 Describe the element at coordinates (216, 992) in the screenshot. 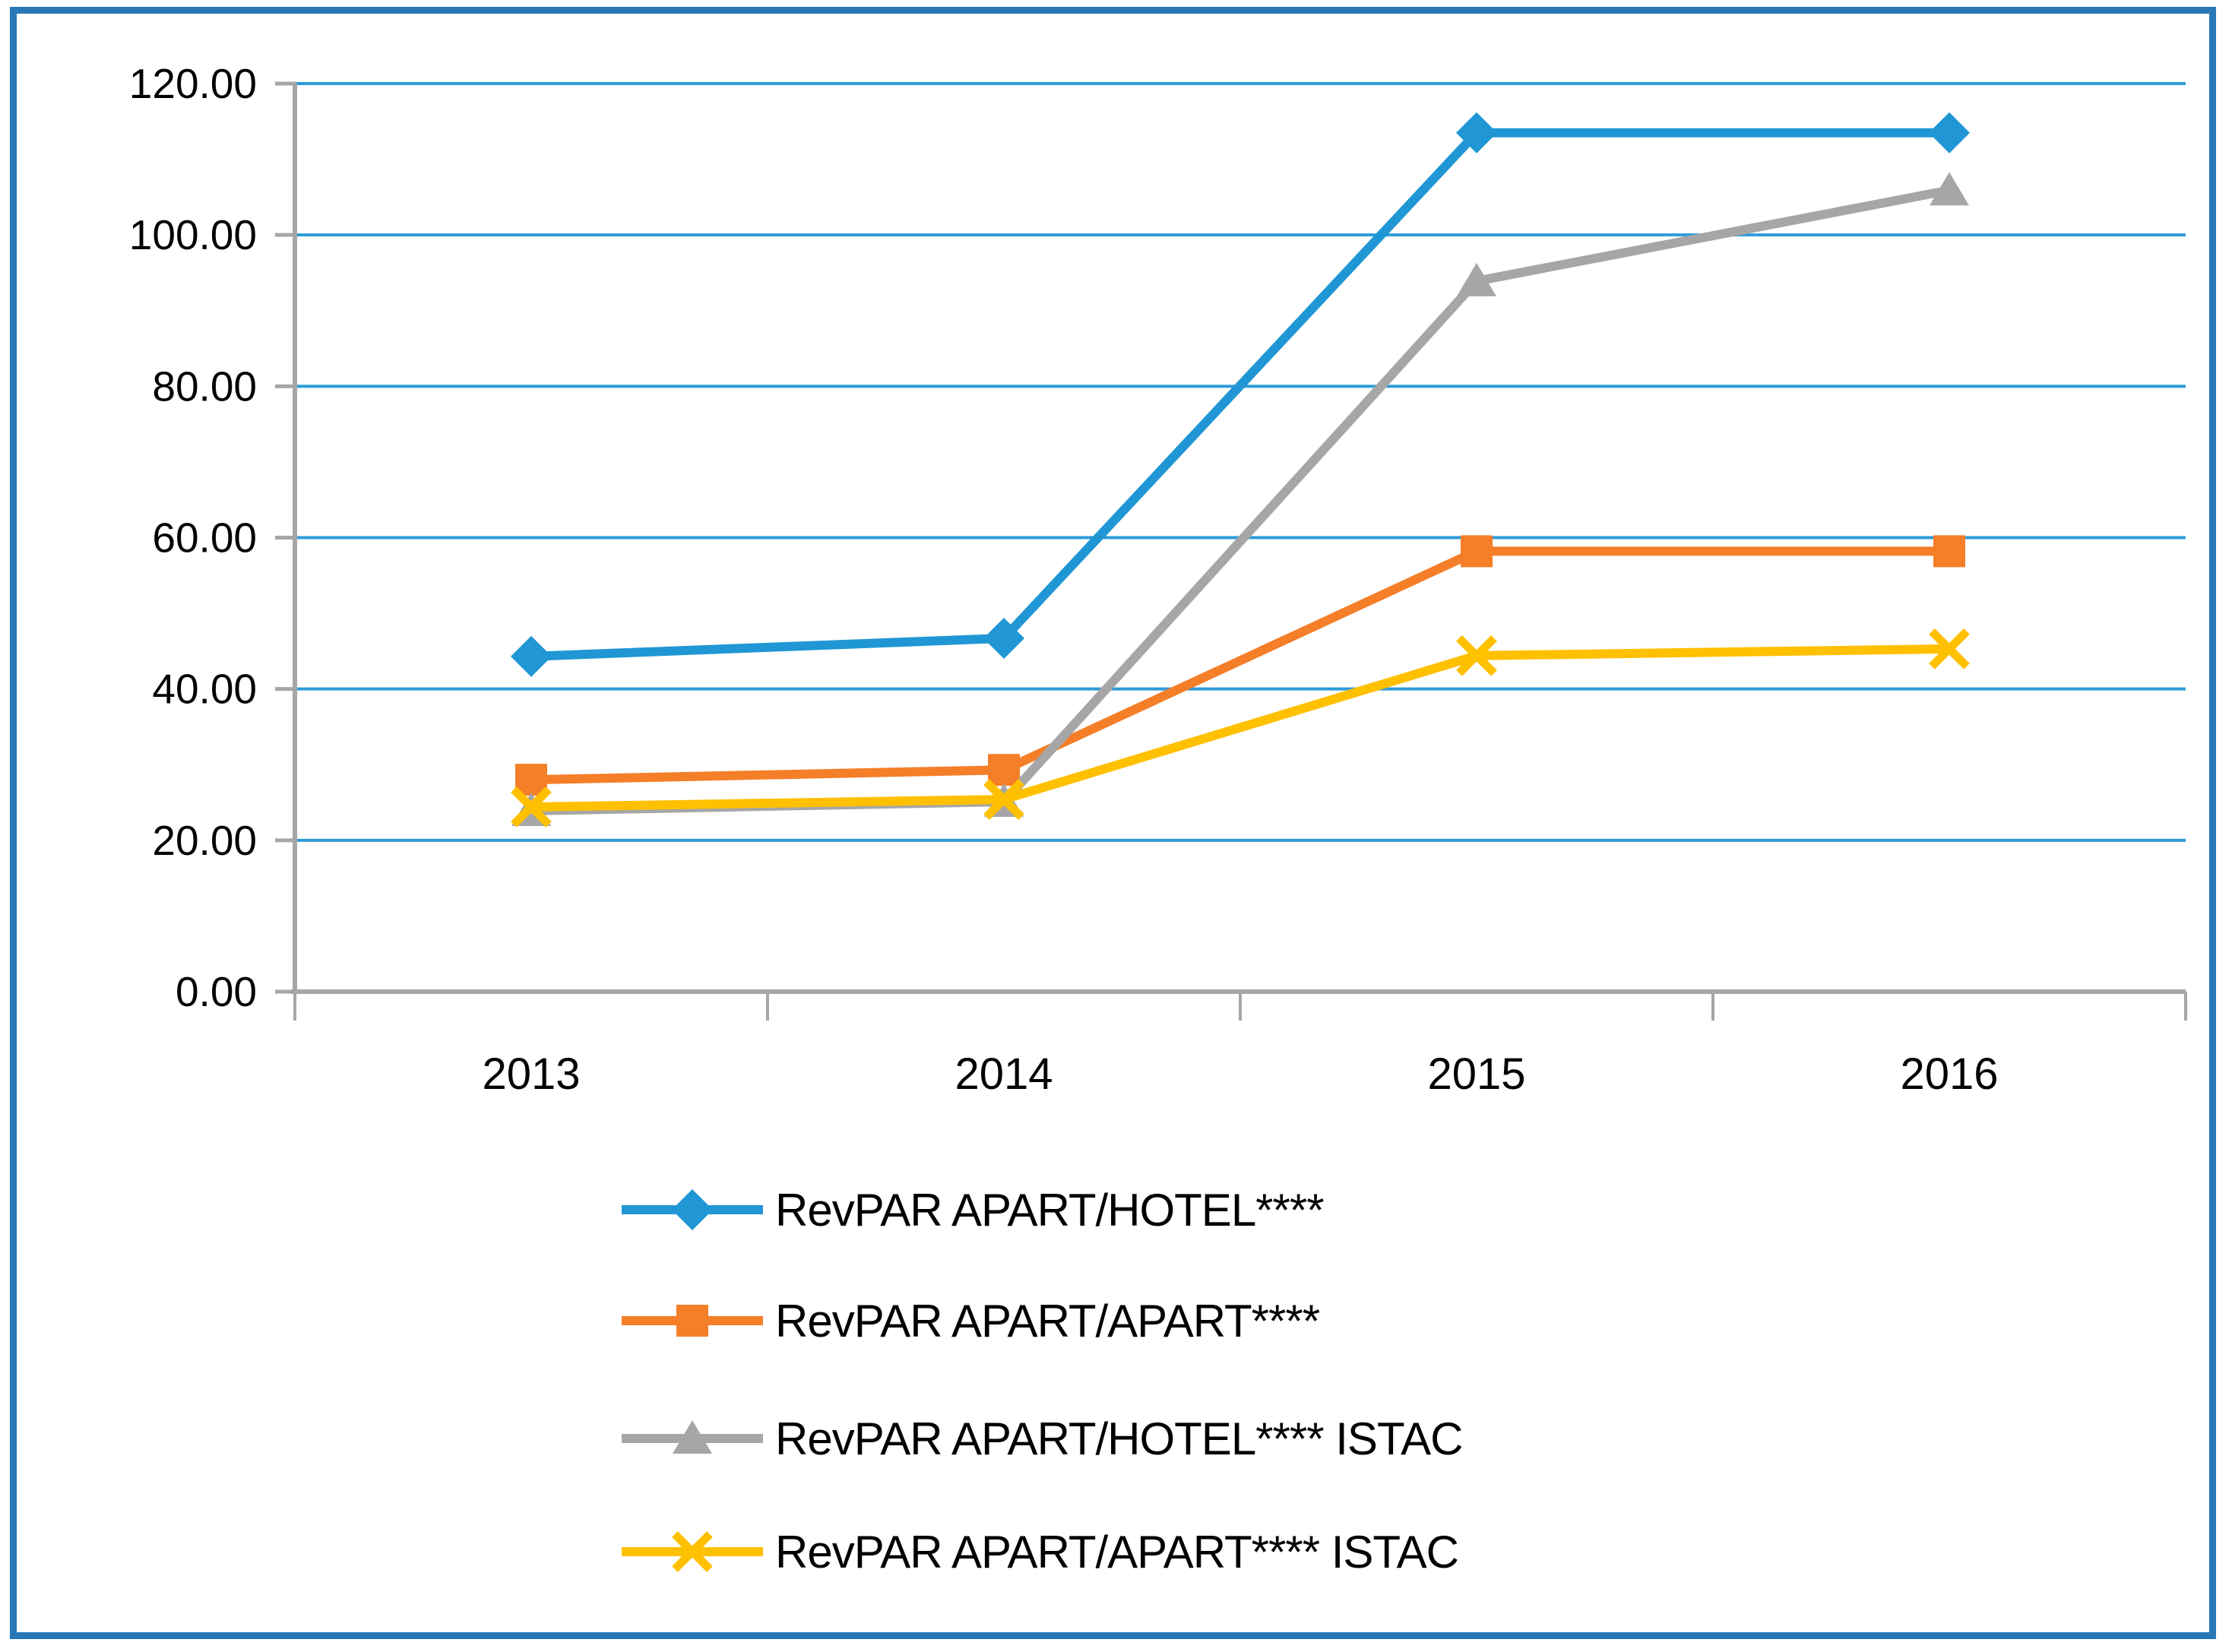

I see `y-axis-label: 0.00` at that location.